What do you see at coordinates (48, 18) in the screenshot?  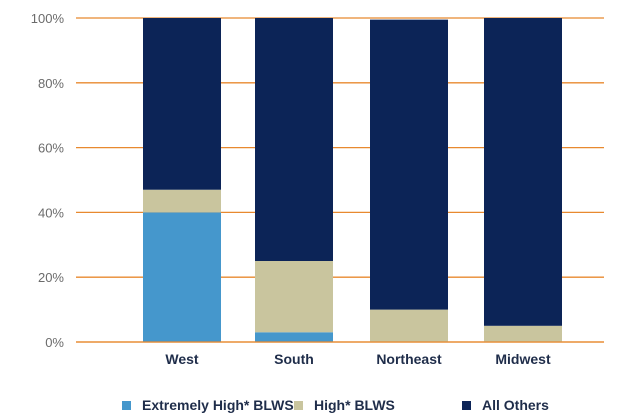 I see `y-tick-label: 100%` at bounding box center [48, 18].